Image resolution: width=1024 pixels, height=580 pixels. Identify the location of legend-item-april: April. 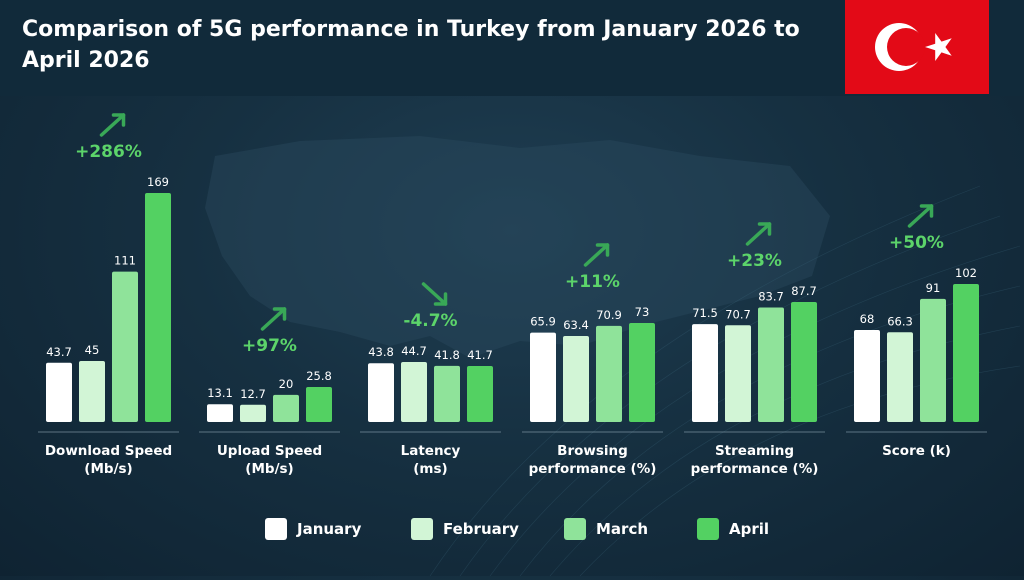
(733, 529).